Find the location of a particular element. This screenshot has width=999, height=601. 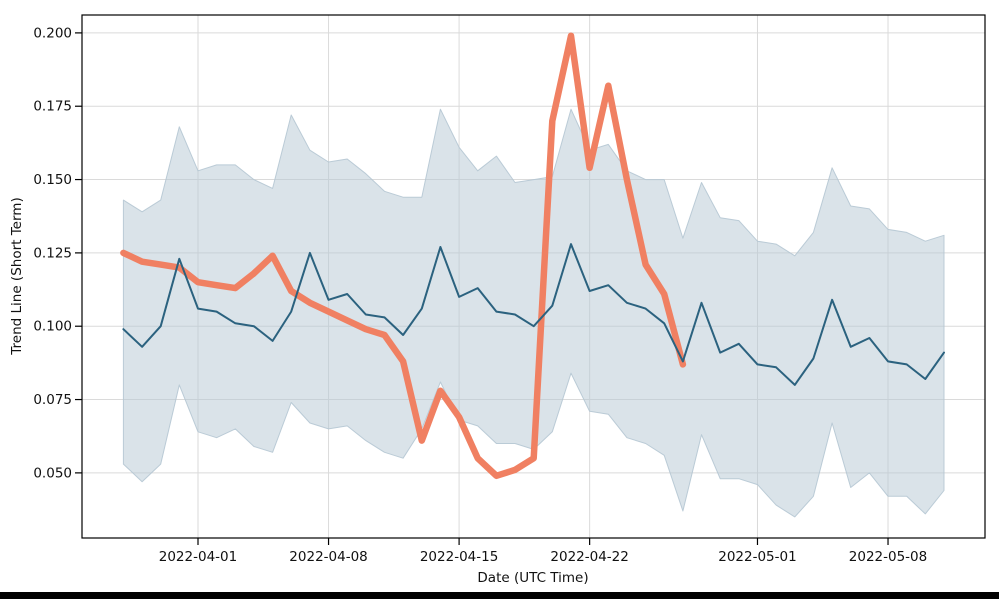

y-tick-label: 0.125 is located at coordinates (52, 253).